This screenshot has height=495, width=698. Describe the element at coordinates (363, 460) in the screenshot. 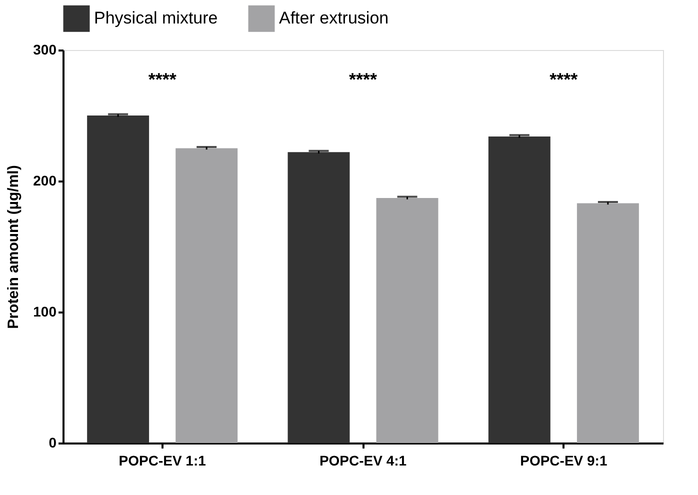

I see `x-tick-label: POPC-EV 4:1` at that location.